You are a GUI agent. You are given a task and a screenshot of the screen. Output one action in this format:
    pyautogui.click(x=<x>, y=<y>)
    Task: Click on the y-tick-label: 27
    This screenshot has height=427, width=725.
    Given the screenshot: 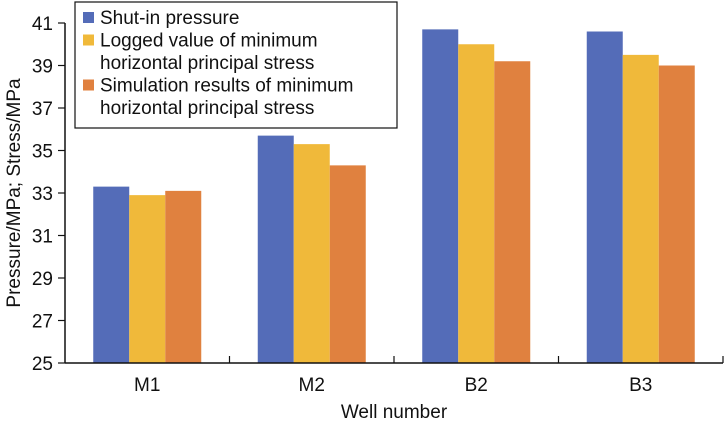 What is the action you would take?
    pyautogui.click(x=42, y=322)
    